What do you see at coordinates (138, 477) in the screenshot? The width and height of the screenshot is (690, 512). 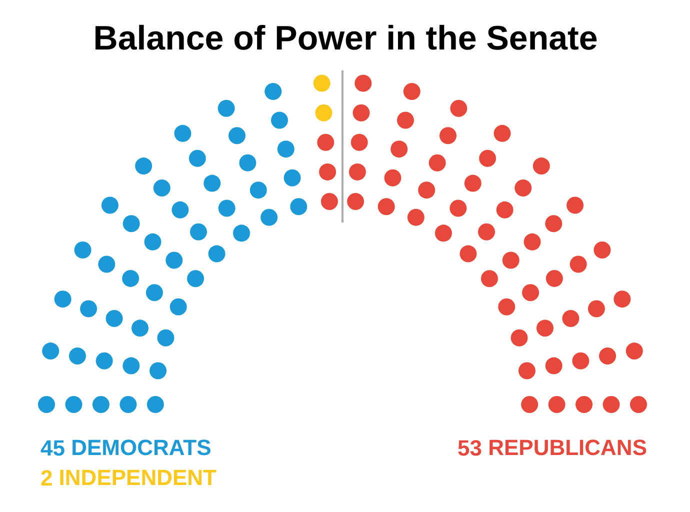 I see `category-label: INDEPENDENT` at bounding box center [138, 477].